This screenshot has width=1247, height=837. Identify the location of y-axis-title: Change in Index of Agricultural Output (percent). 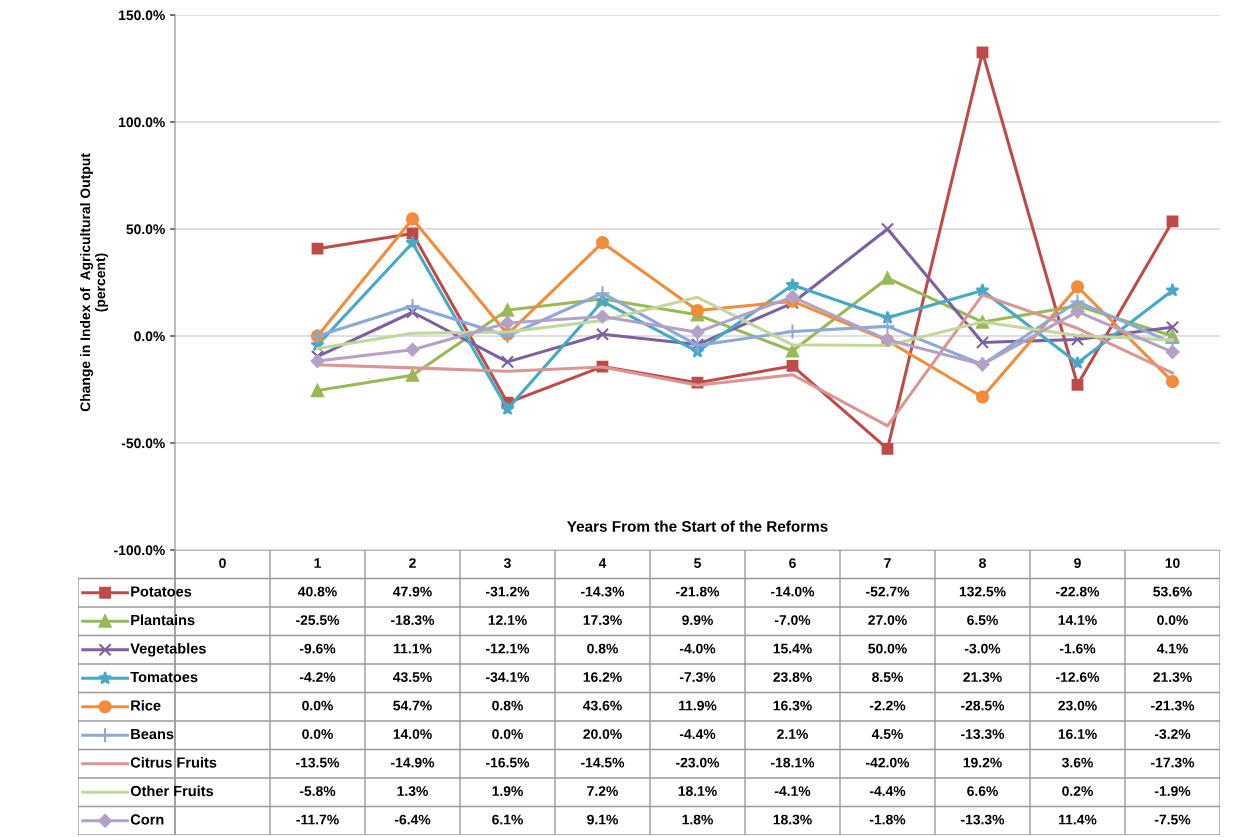
(94, 282).